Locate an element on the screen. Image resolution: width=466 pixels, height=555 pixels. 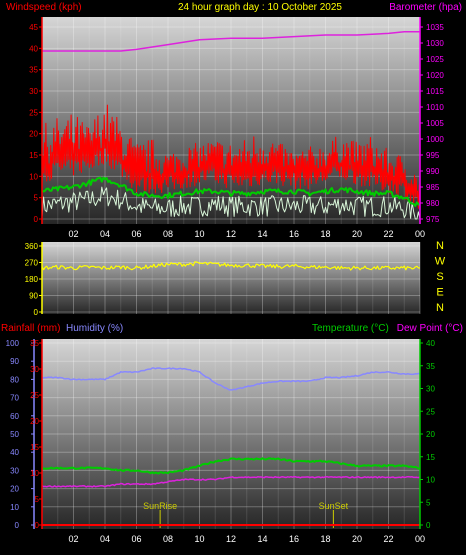
x-tick-label: 00 is located at coordinates (420, 234).